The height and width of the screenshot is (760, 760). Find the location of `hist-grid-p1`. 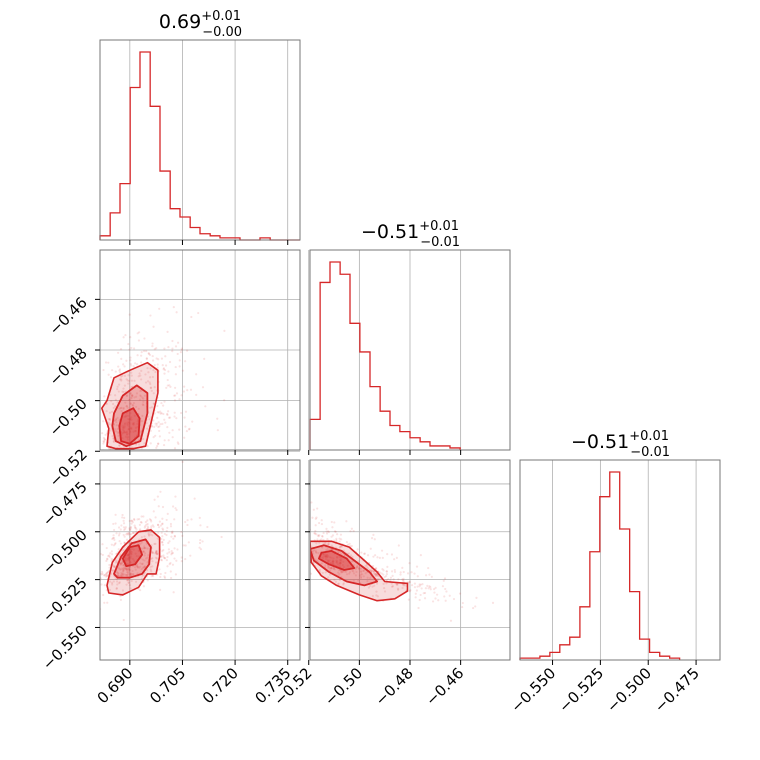

hist-grid-p1 is located at coordinates (209, 140).